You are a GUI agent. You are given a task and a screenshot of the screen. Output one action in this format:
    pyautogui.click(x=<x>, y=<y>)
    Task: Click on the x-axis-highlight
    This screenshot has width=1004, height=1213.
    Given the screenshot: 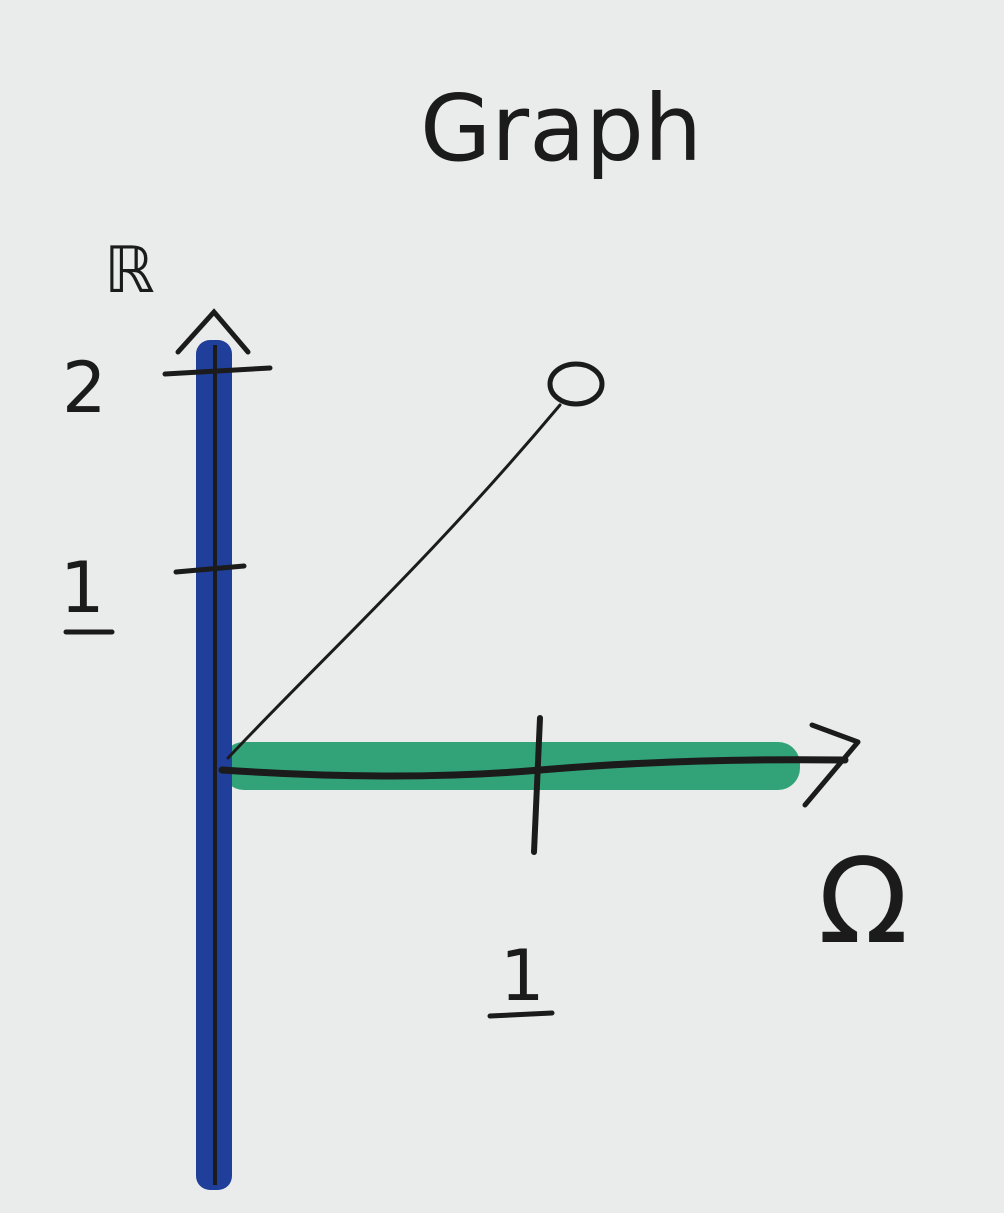 What is the action you would take?
    pyautogui.click(x=511, y=766)
    